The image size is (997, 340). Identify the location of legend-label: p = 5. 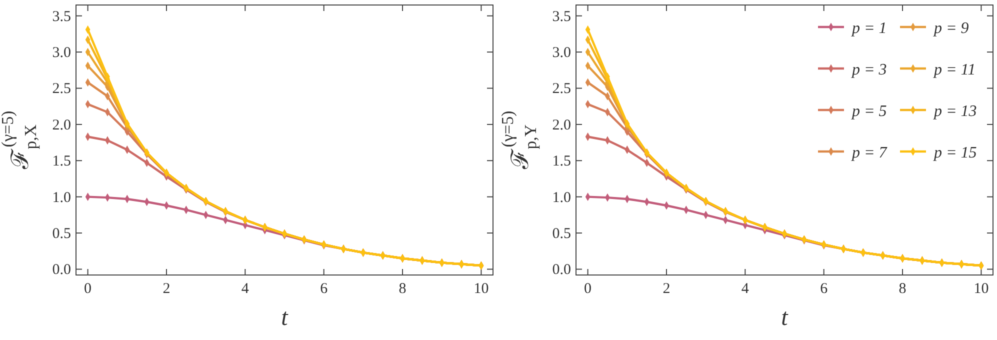
(869, 111).